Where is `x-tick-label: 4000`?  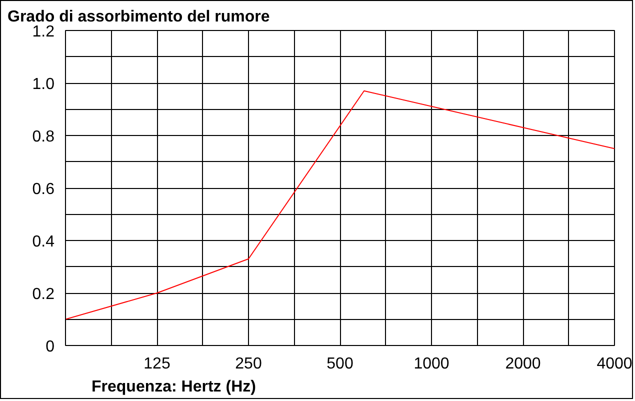
x-tick-label: 4000 is located at coordinates (614, 364).